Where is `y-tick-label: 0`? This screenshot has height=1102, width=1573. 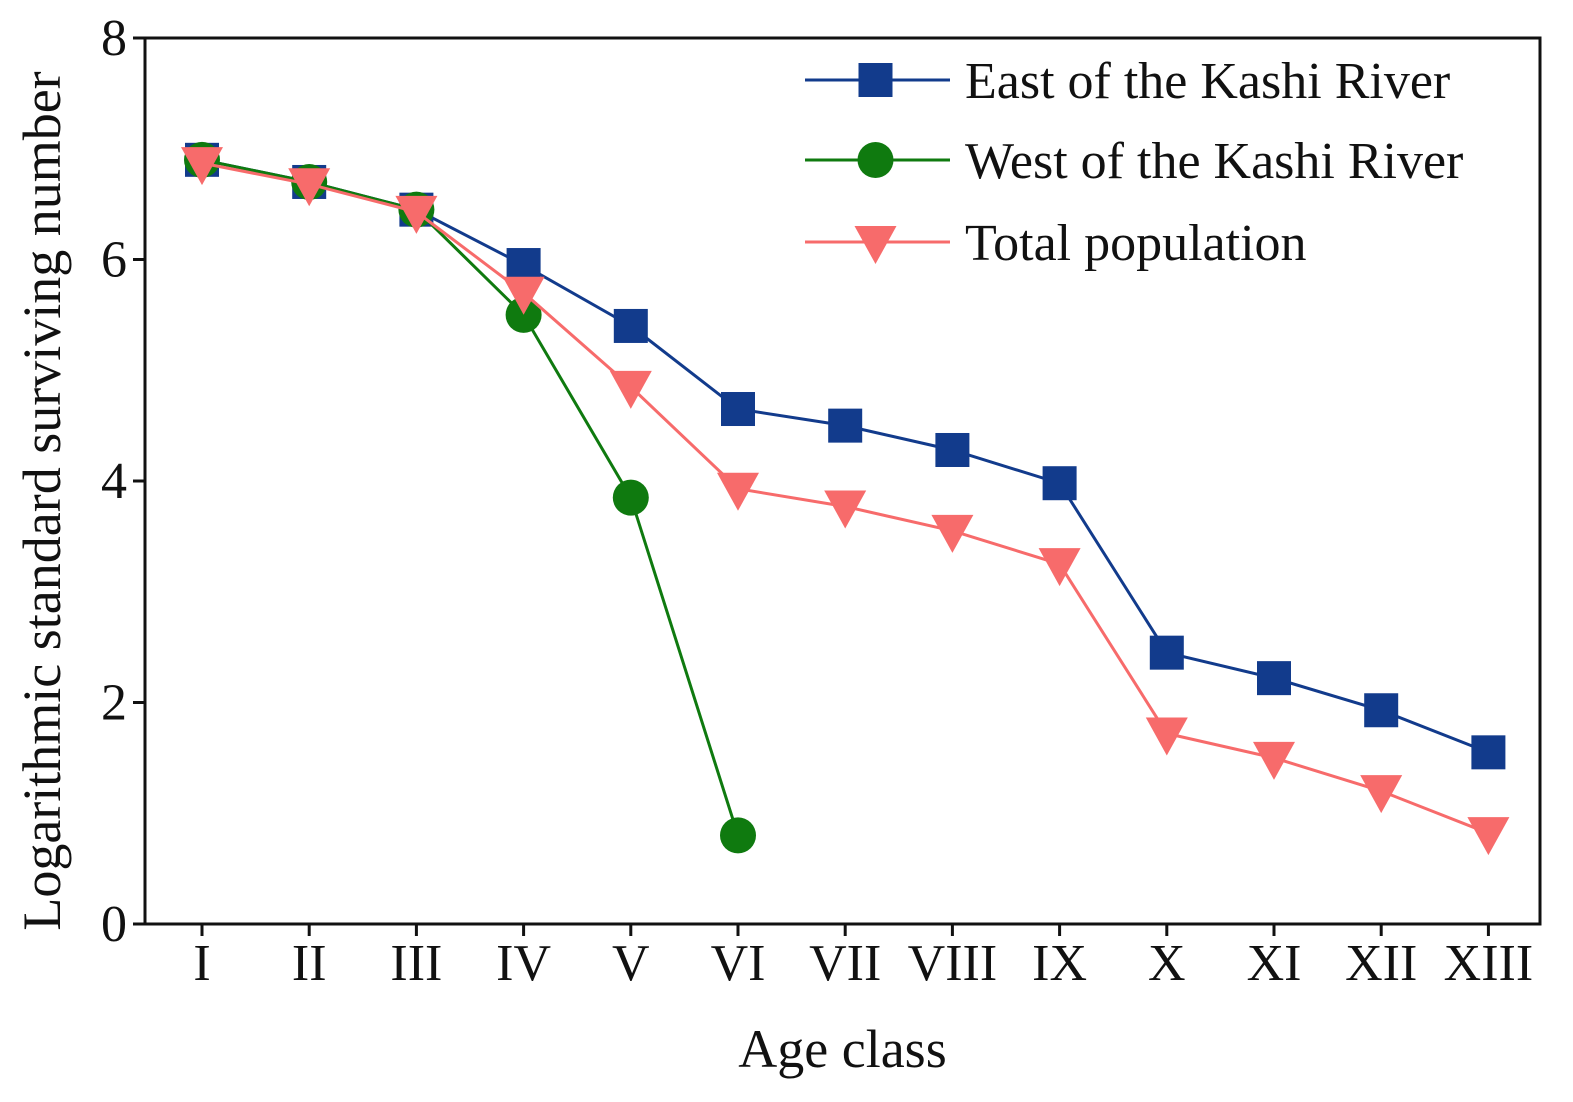 y-tick-label: 0 is located at coordinates (114, 924).